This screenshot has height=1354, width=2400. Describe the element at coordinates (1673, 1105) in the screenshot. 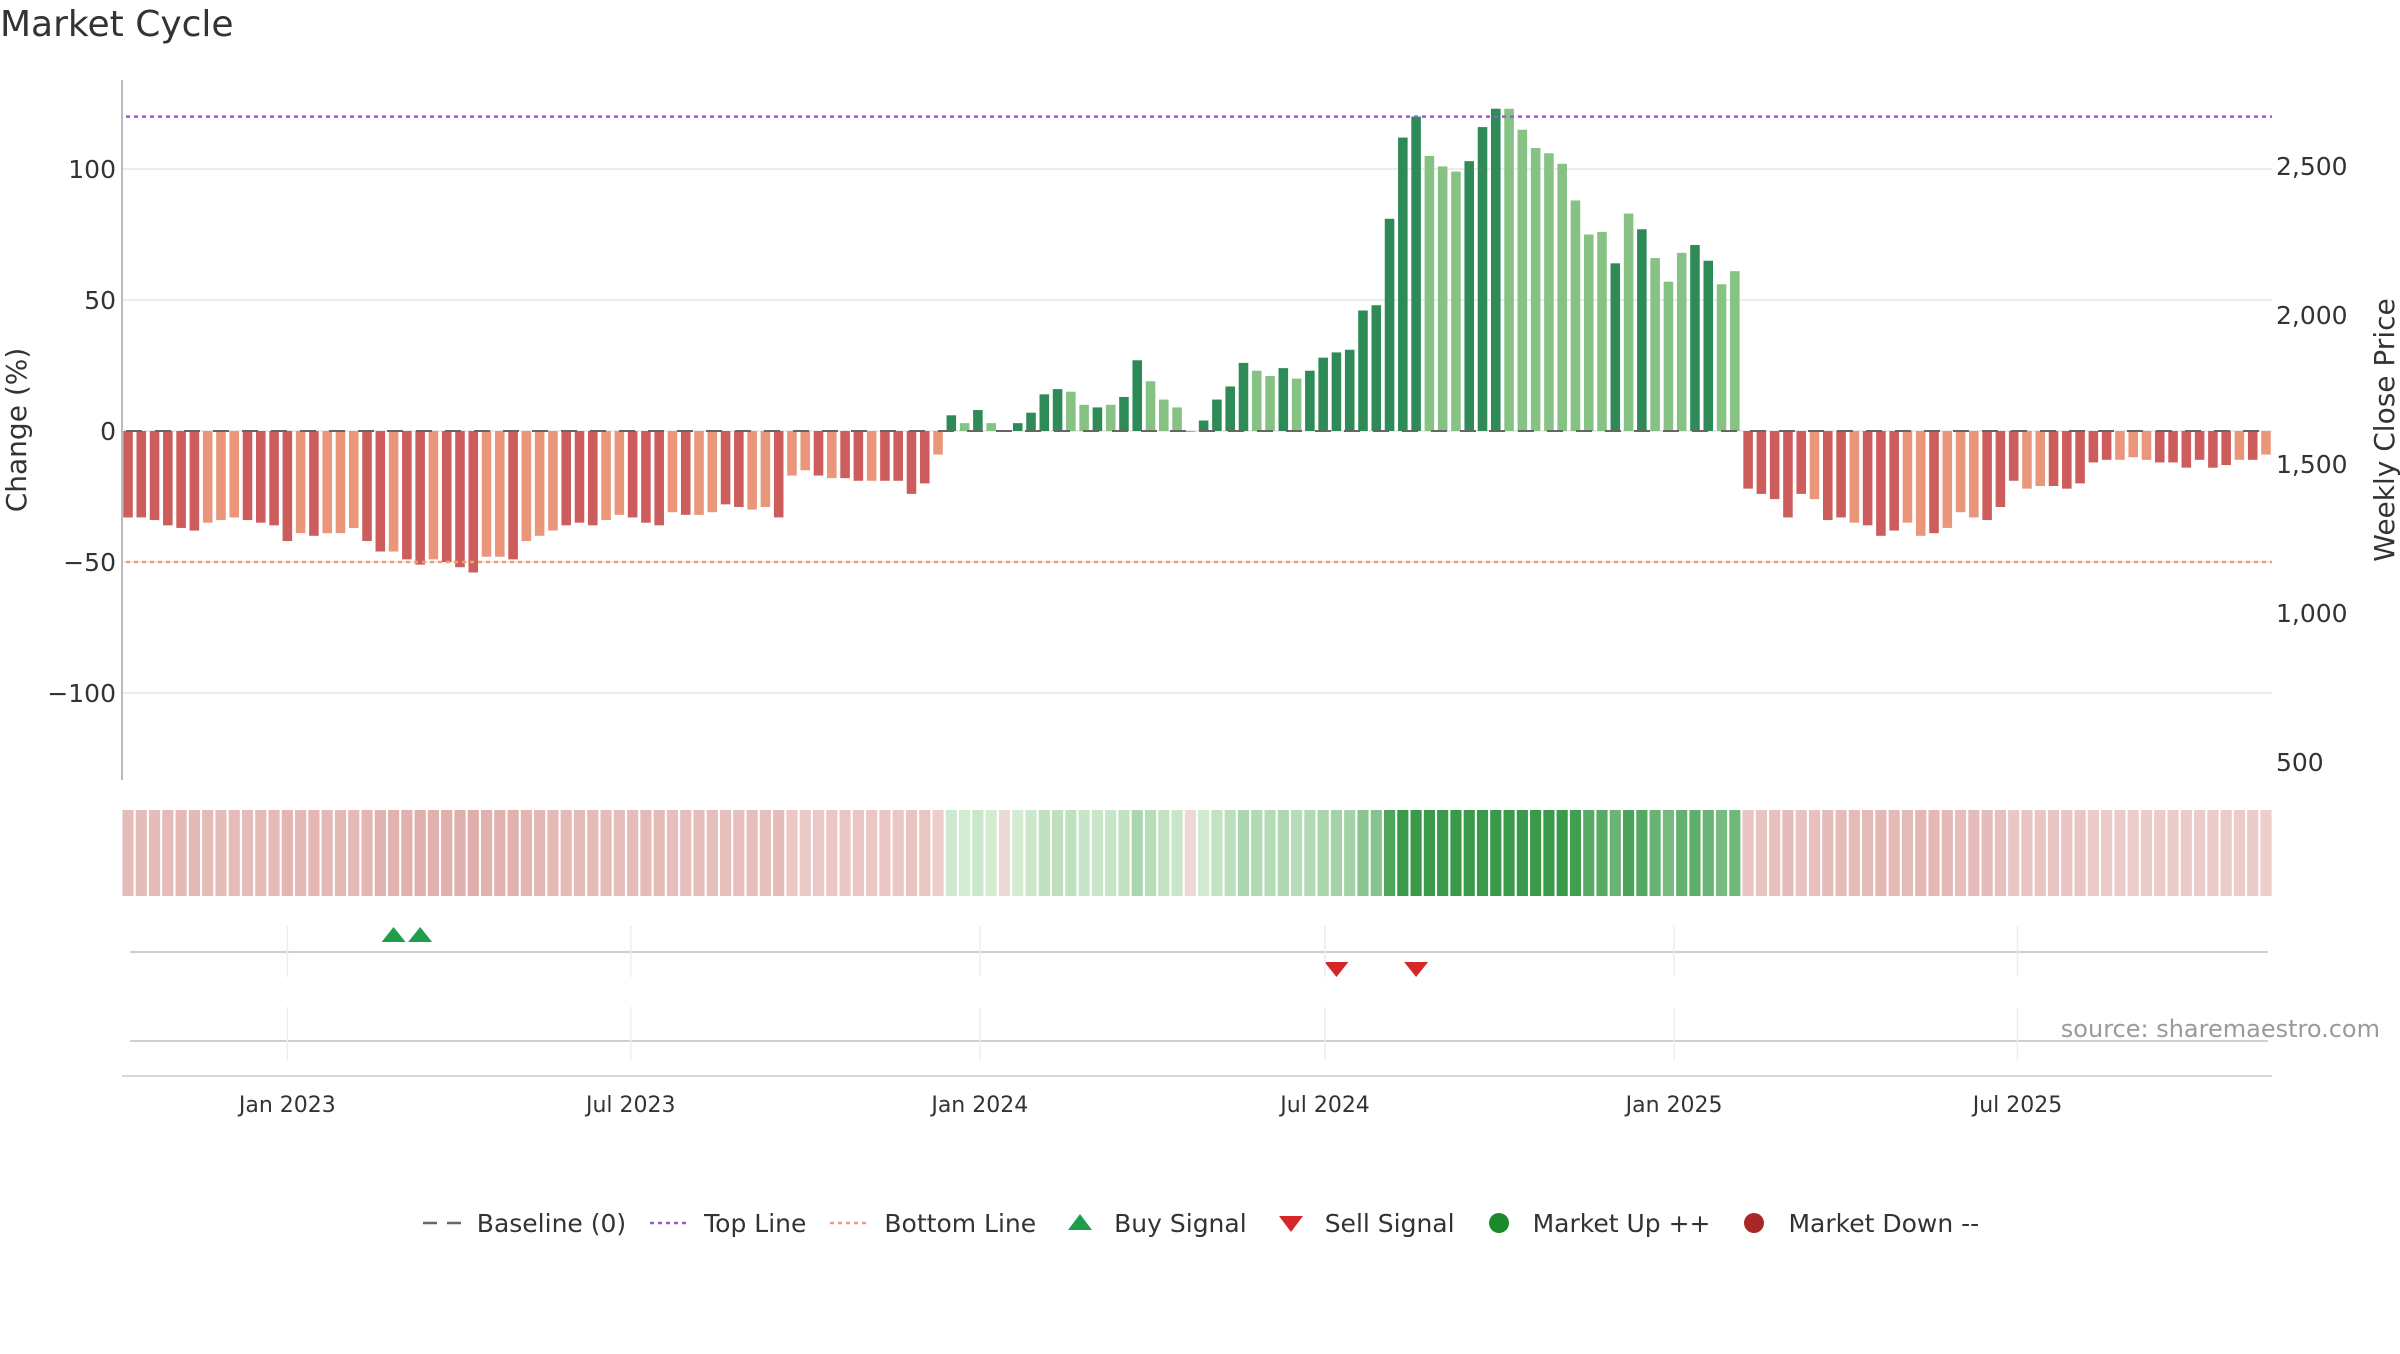

I see `x-tick-label: Jan 2025` at that location.